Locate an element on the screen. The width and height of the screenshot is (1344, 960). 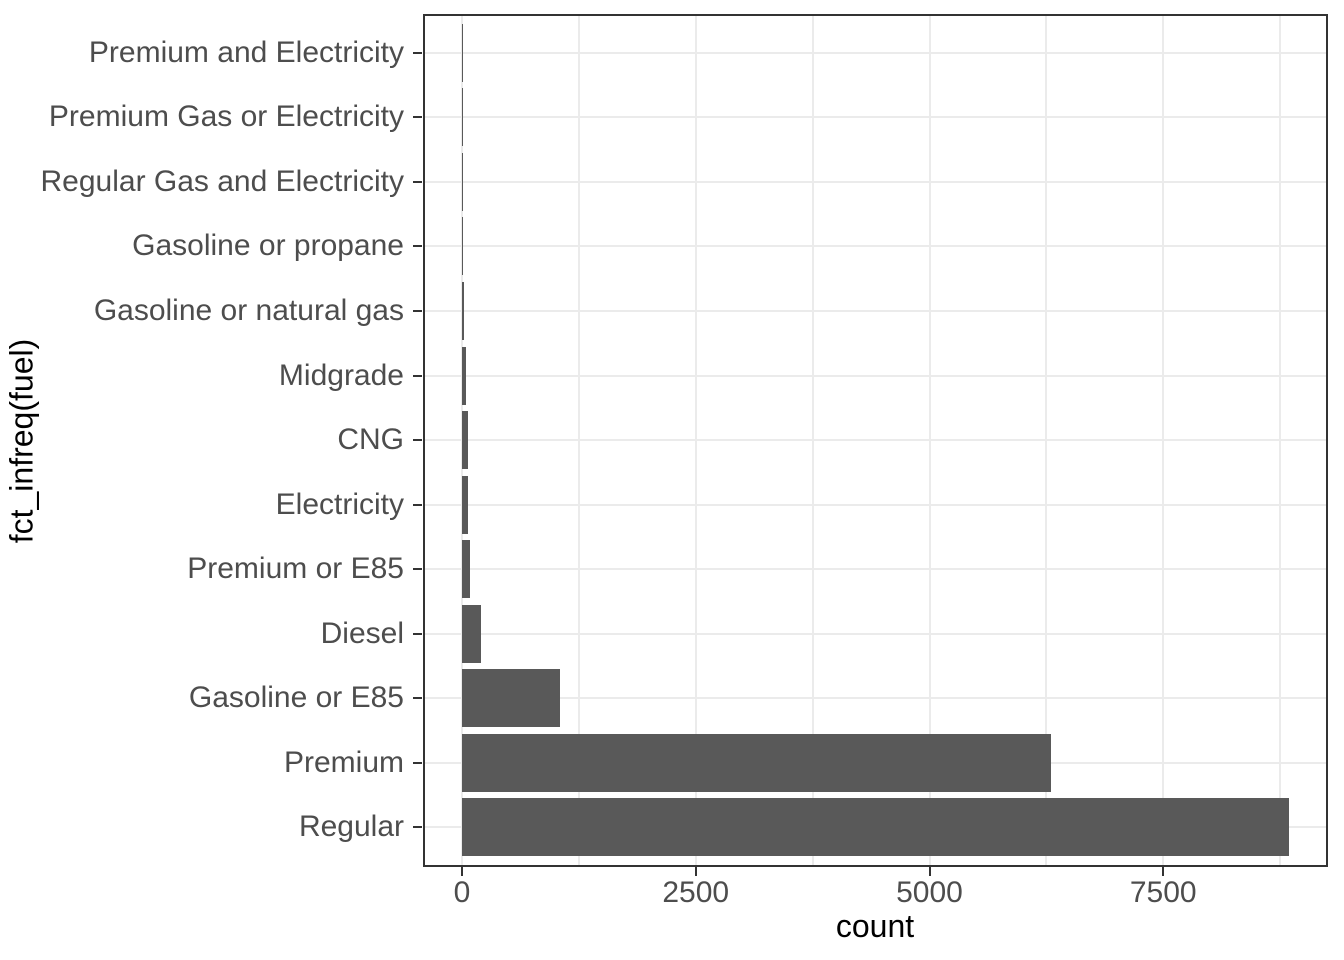
y-axis-tick-label: CNG is located at coordinates (370, 440).